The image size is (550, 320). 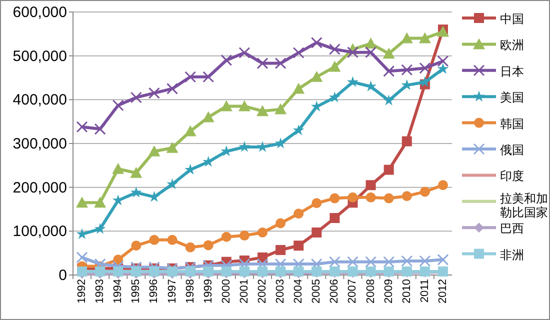 What do you see at coordinates (334, 291) in the screenshot?
I see `x-tick-label: 2006` at bounding box center [334, 291].